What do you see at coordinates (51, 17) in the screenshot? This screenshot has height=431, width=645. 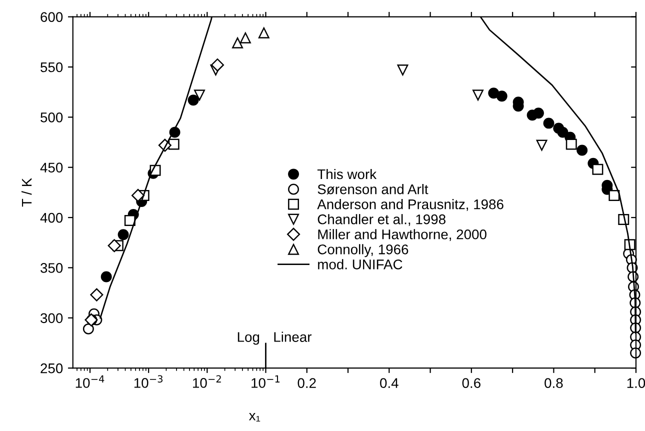 I see `y-tick-label: 600` at bounding box center [51, 17].